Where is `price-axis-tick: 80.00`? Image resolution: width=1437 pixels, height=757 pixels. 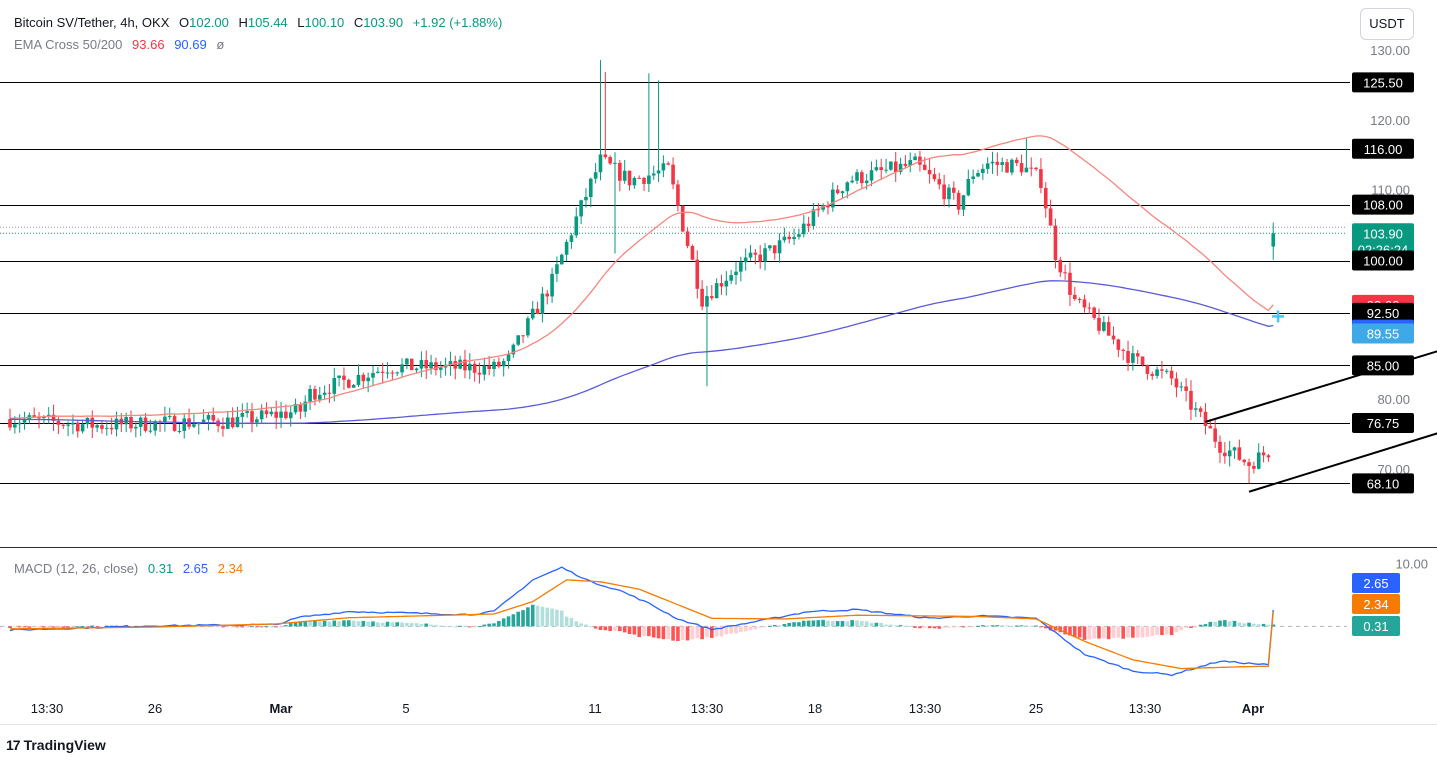
price-axis-tick: 80.00 is located at coordinates (1393, 399).